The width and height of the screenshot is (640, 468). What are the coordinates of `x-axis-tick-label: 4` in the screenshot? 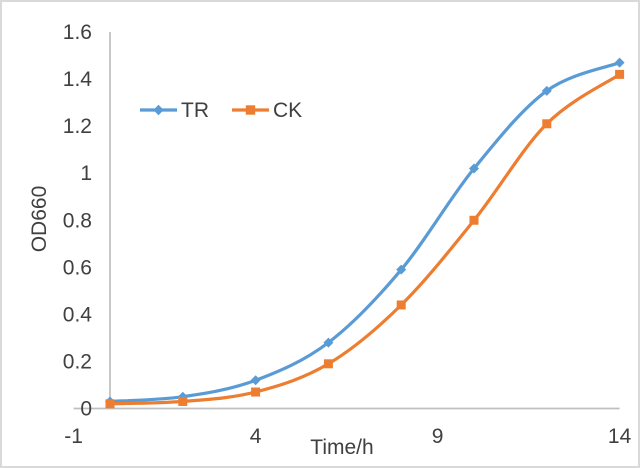 It's located at (256, 436).